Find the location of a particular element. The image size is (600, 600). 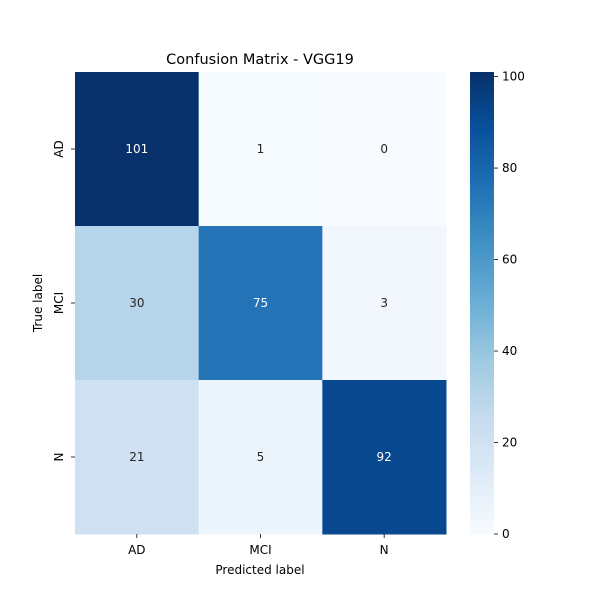

x-tick-label: MCI is located at coordinates (260, 550).